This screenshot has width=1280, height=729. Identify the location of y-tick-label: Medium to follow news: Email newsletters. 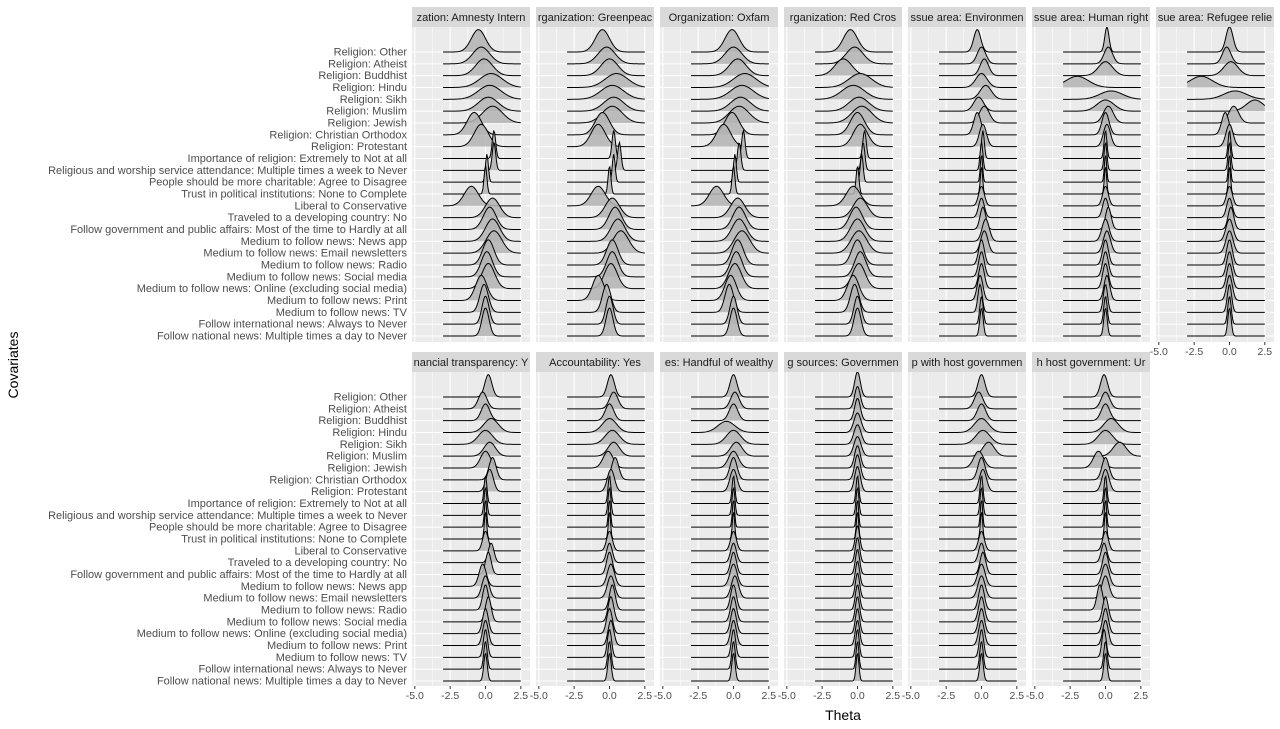
(305, 599).